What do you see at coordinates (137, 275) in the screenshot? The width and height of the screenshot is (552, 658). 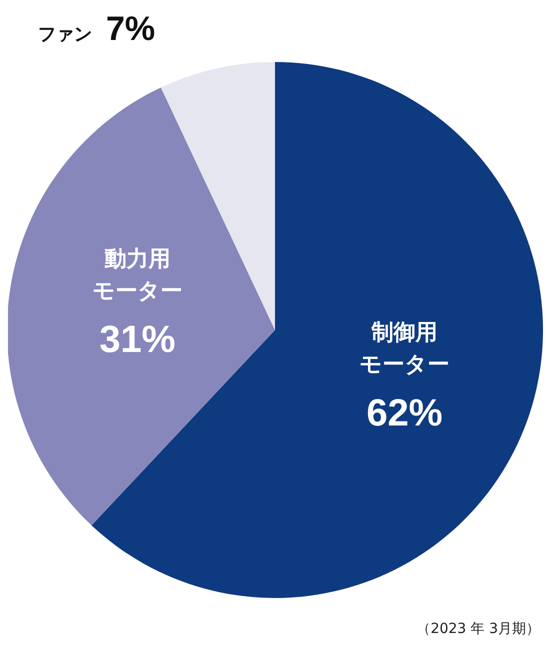 I see `slice-label: 動力用モーター` at bounding box center [137, 275].